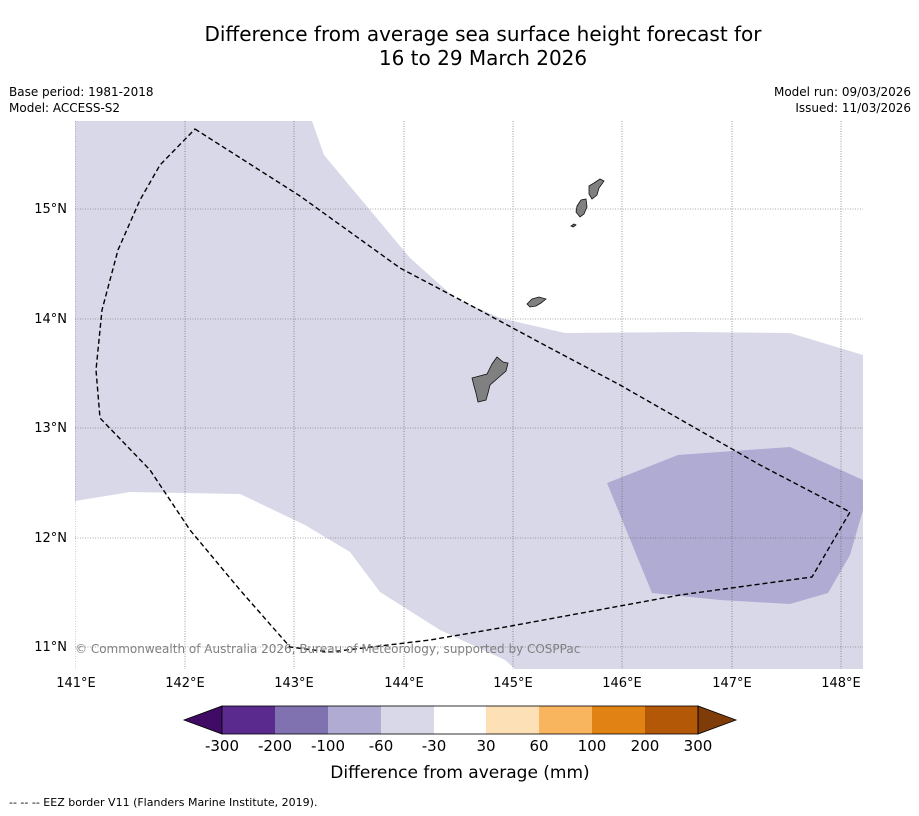  What do you see at coordinates (538, 290) in the screenshot?
I see `islands` at bounding box center [538, 290].